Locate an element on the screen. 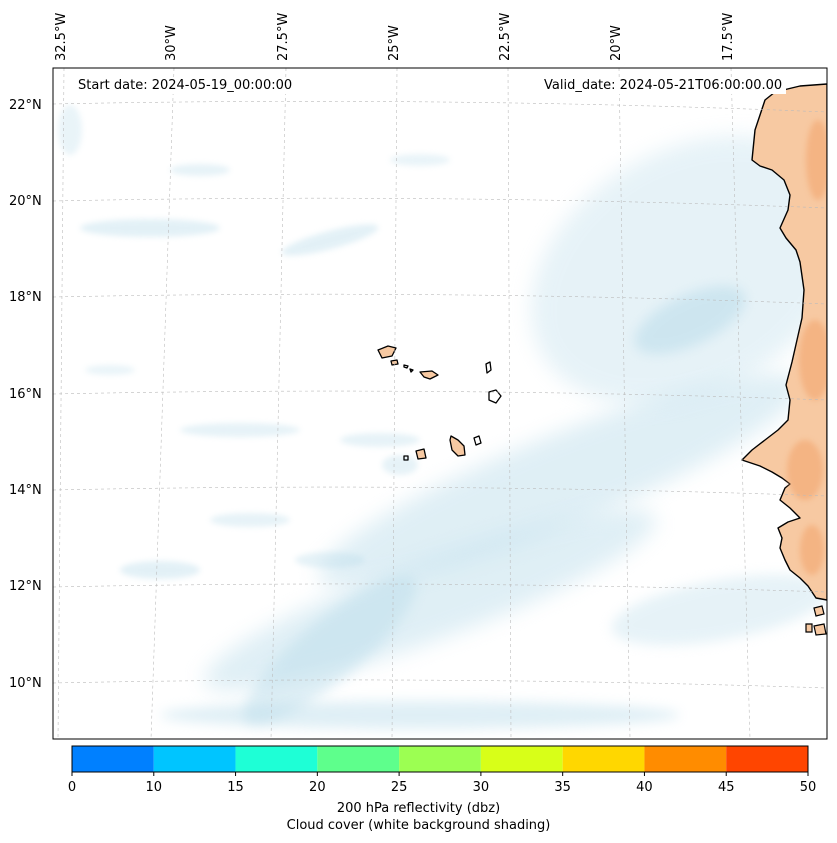 The width and height of the screenshot is (837, 843). colorbar-subtitle: Cloud cover (white background shading) is located at coordinates (418, 825).